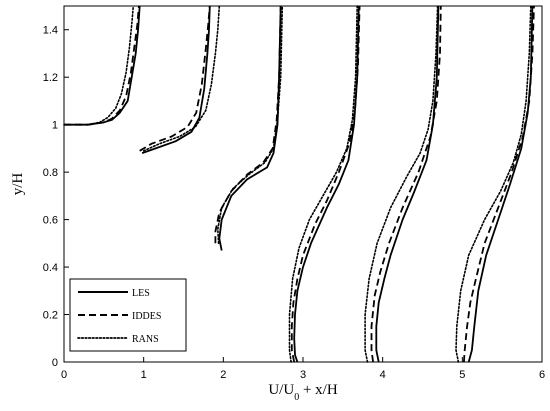 This screenshot has width=550, height=411. What do you see at coordinates (302, 392) in the screenshot?
I see `x-axis-title: U/U0 + x/H` at bounding box center [302, 392].